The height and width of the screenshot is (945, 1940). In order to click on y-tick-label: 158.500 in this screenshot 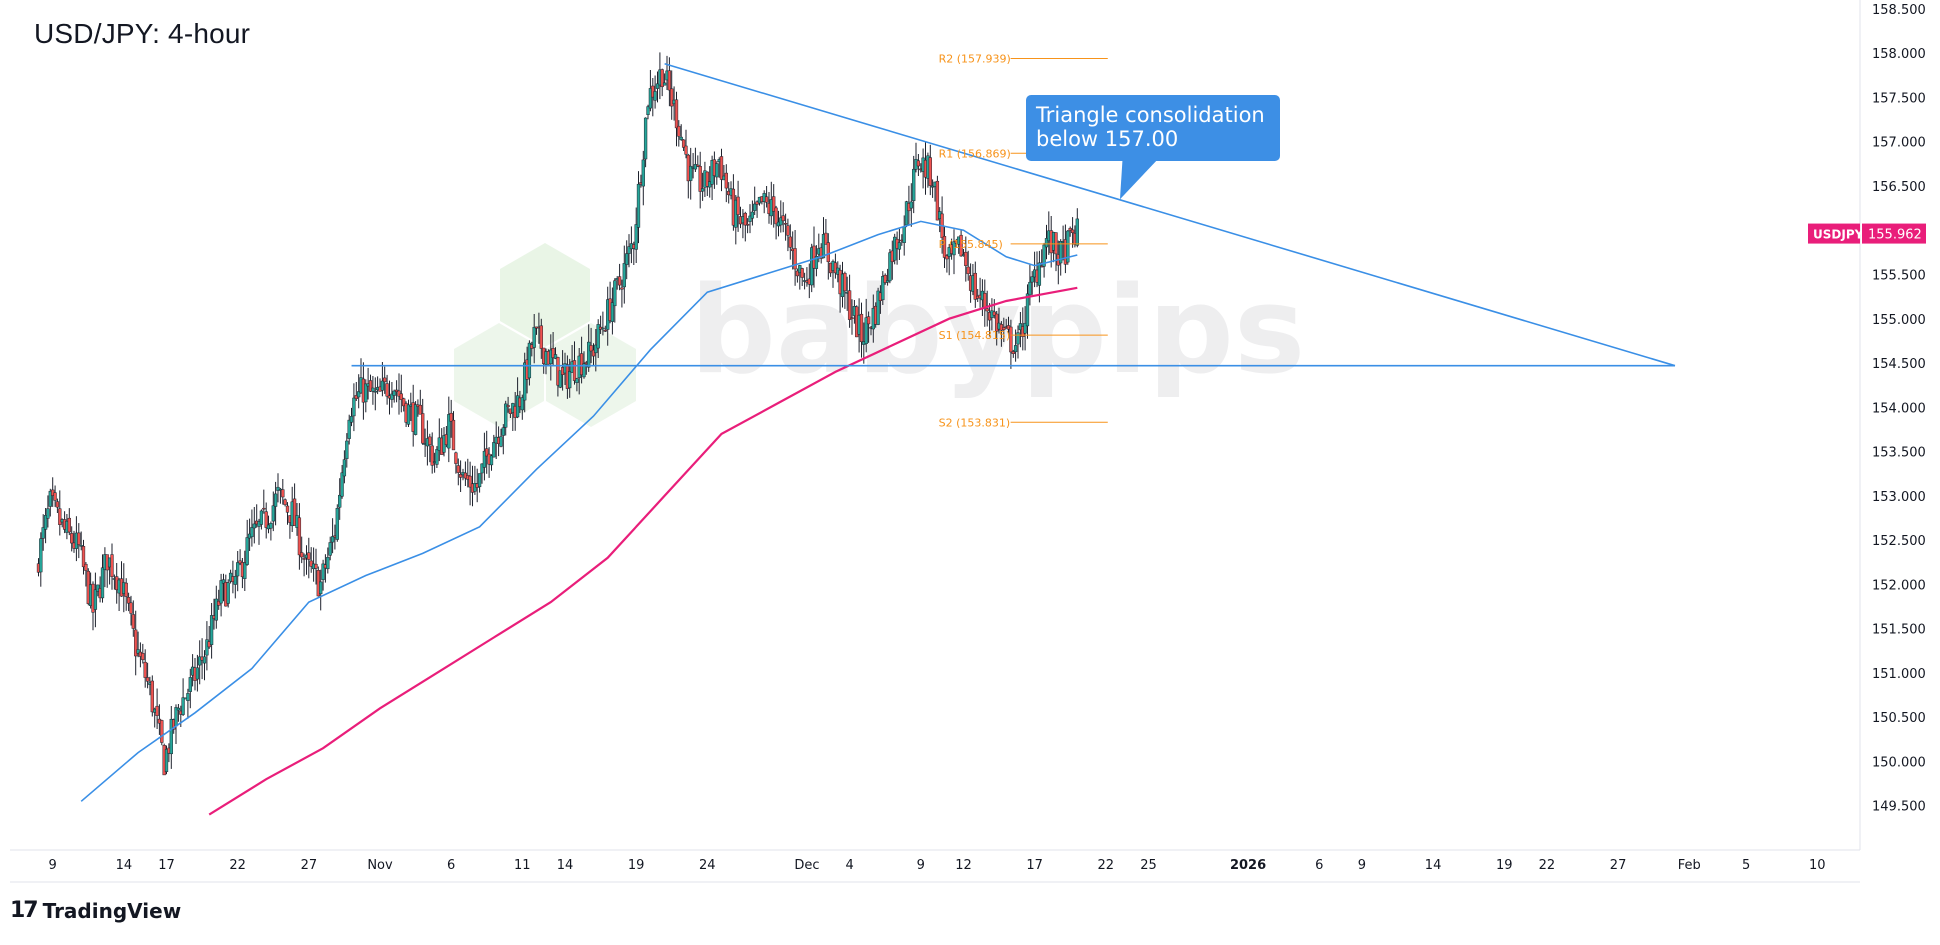, I will do `click(1899, 10)`.